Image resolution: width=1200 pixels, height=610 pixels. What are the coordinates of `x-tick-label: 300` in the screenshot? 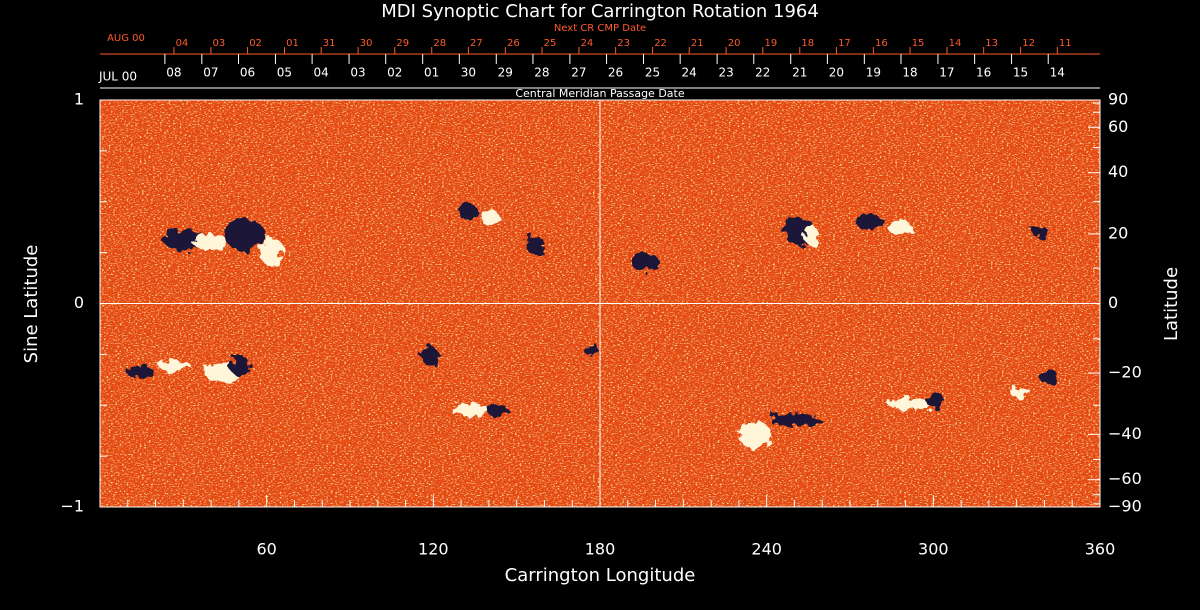 It's located at (933, 549).